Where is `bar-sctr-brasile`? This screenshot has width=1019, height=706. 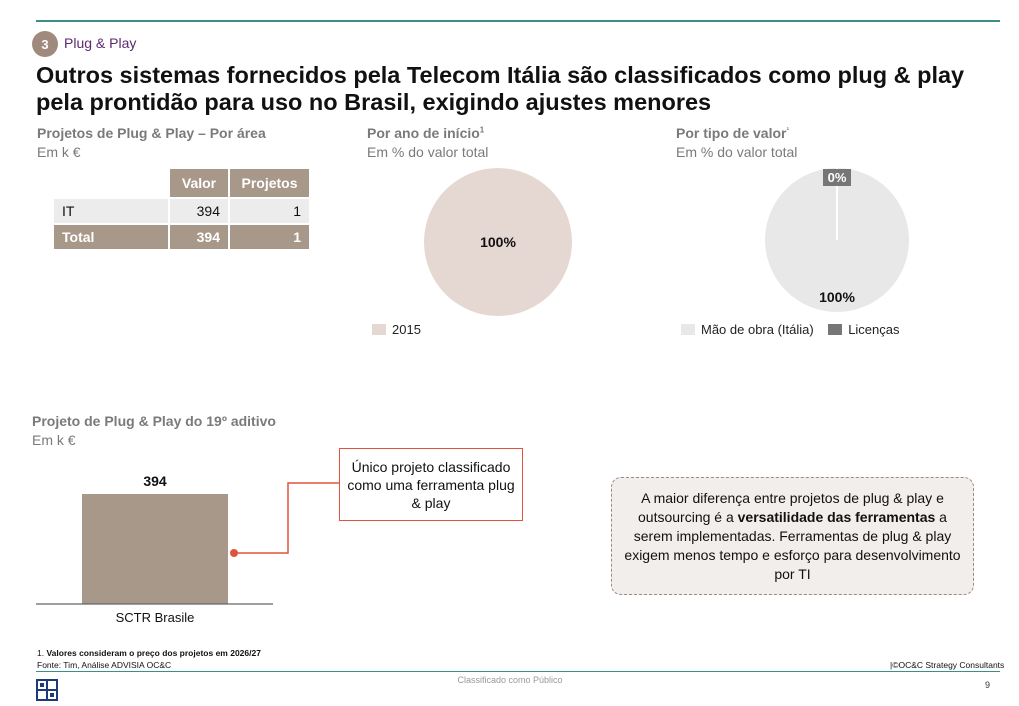
bar-sctr-brasile is located at coordinates (155, 549).